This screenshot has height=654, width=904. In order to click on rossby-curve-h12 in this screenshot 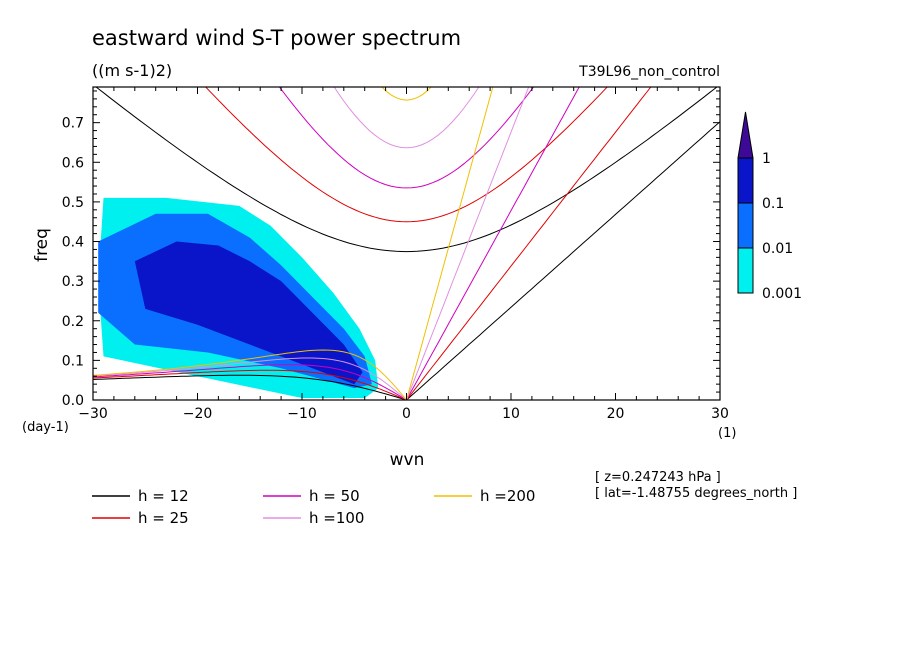, I will do `click(250, 387)`.